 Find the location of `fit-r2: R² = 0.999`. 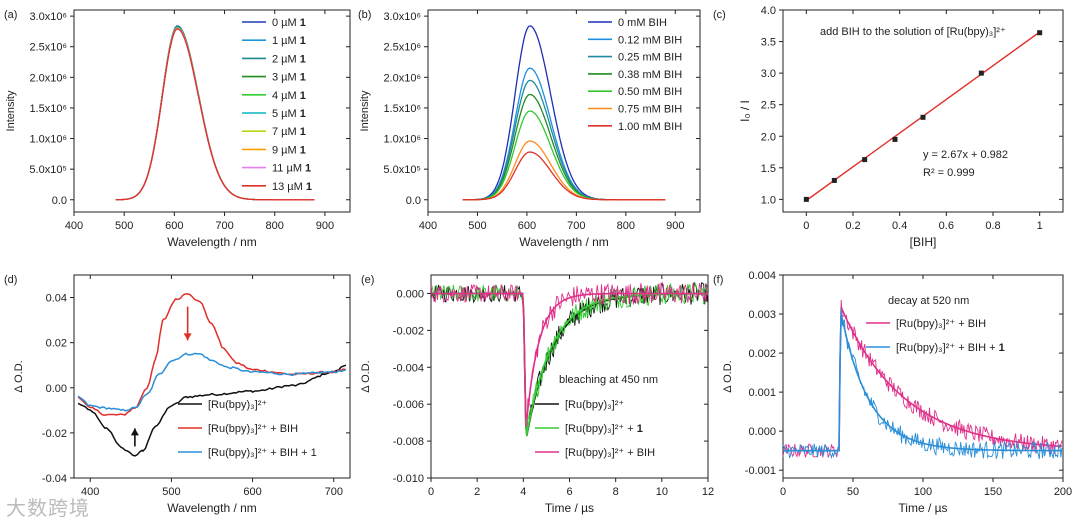

fit-r2: R² = 0.999 is located at coordinates (949, 173).